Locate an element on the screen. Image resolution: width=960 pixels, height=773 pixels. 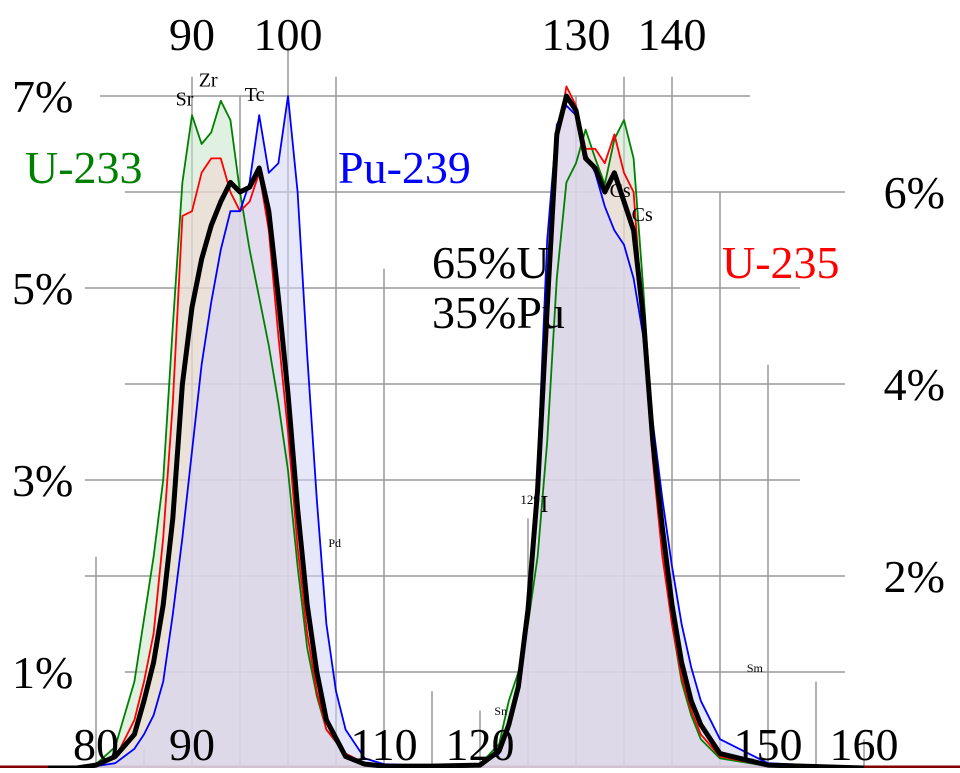
series-label-pu239: Pu-239 is located at coordinates (404, 167).